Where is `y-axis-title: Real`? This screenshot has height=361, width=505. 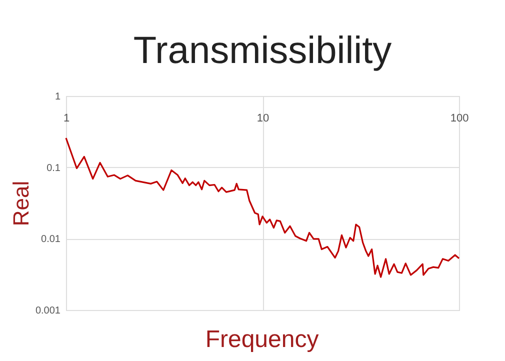 y-axis-title: Real is located at coordinates (21, 203).